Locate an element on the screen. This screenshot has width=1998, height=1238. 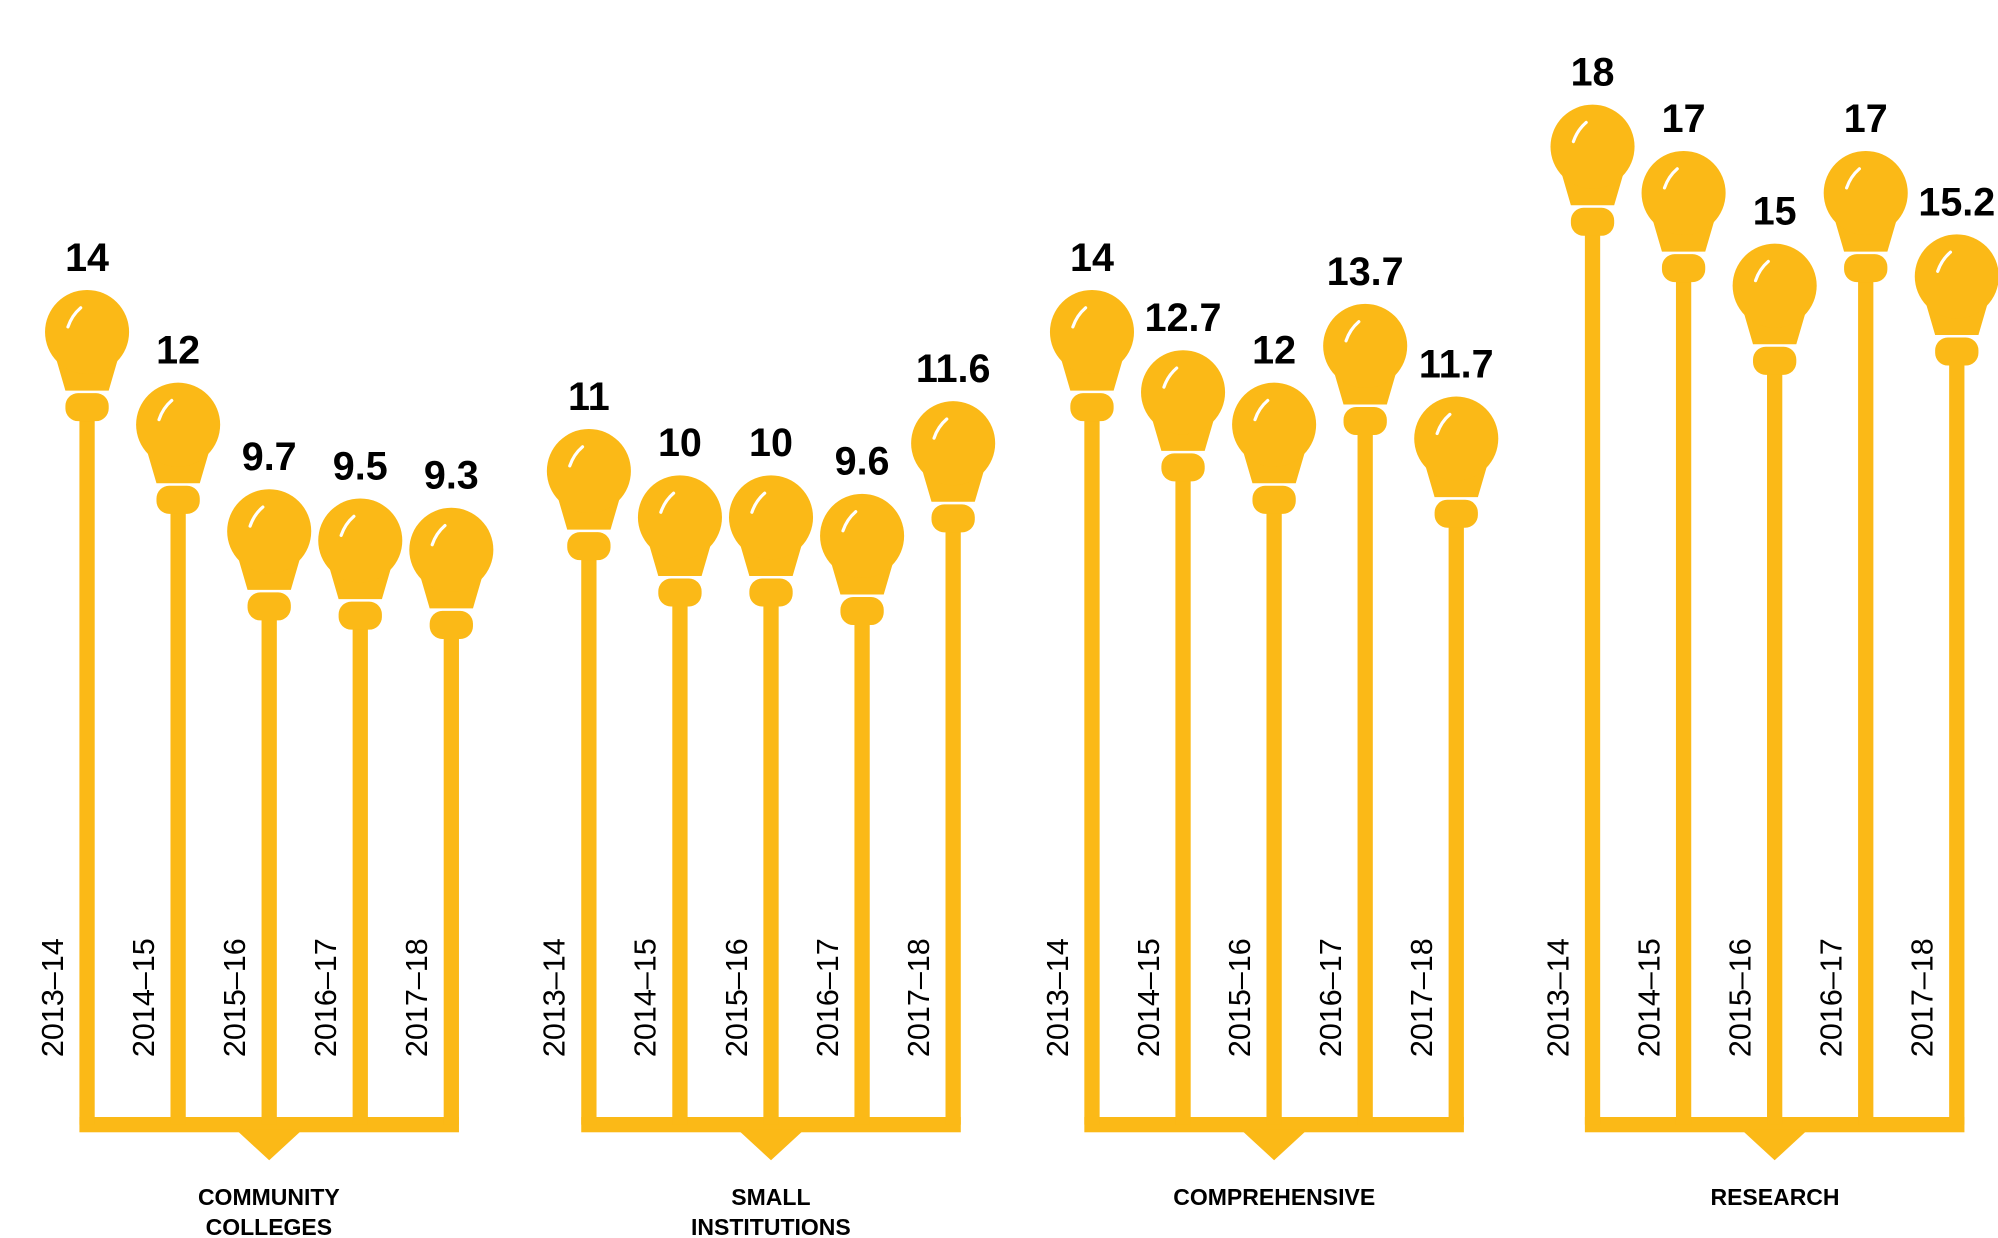
value-label: 15 is located at coordinates (1775, 212).